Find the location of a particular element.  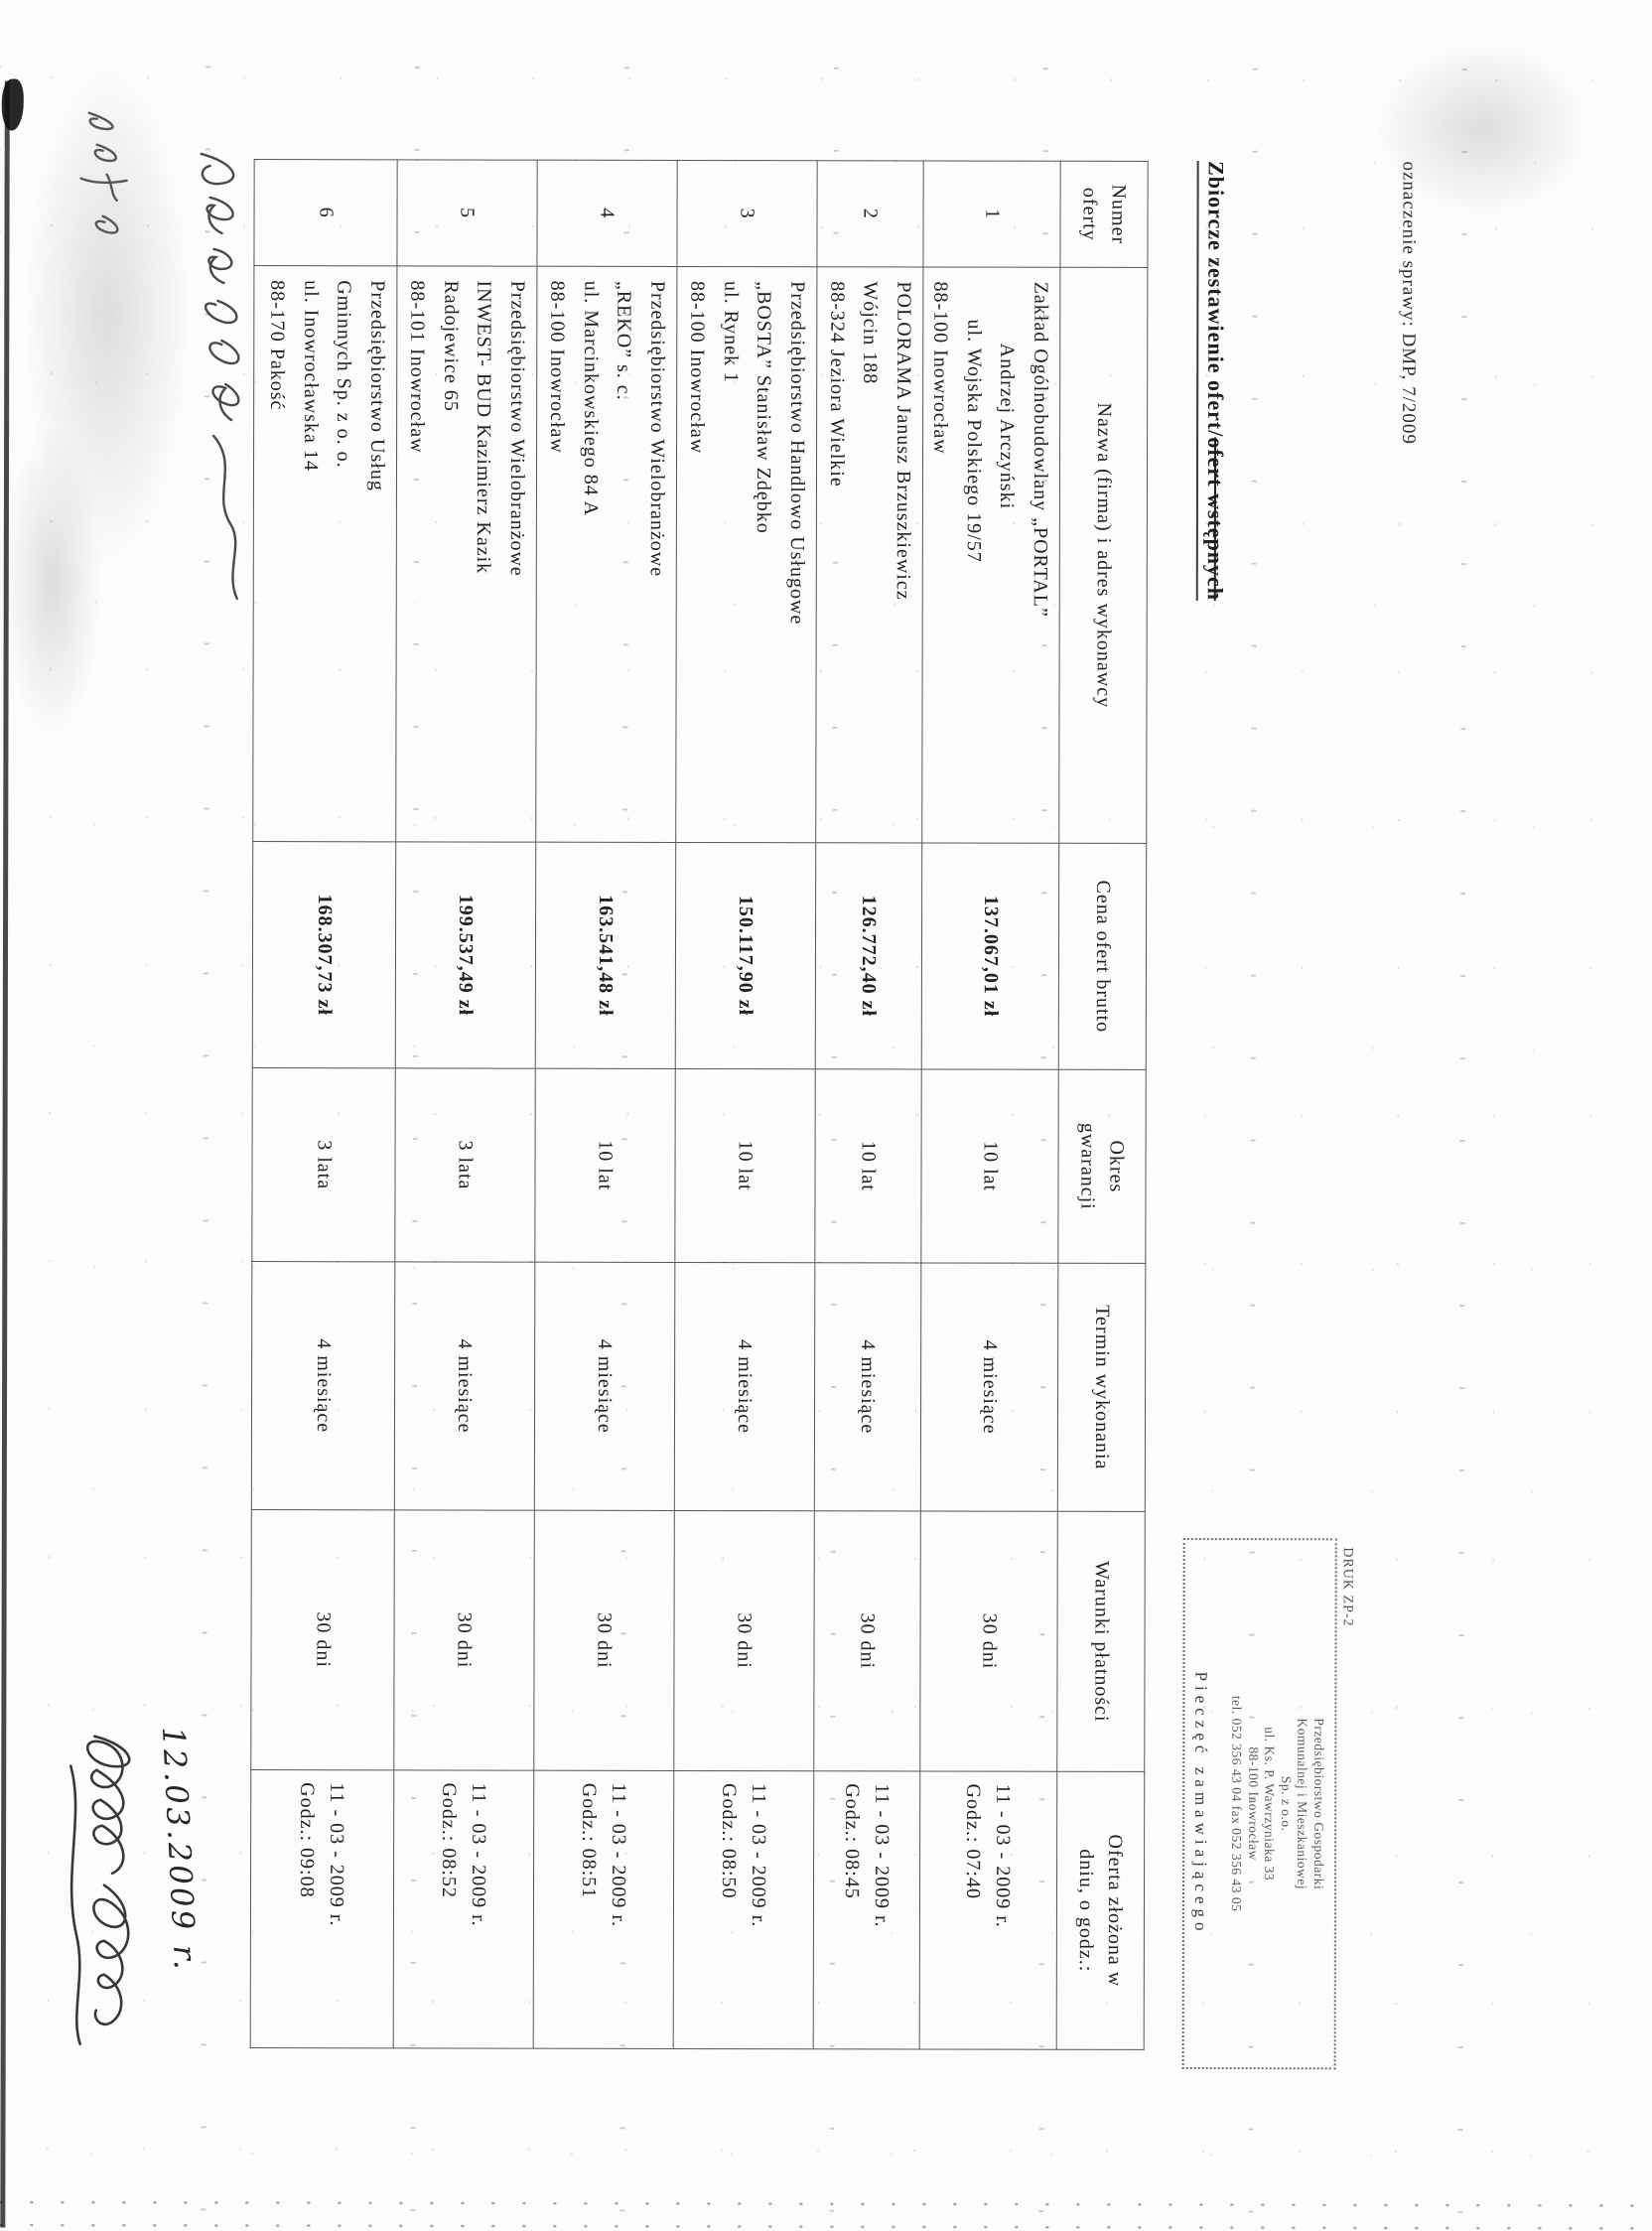

cell-offer-number: 4 is located at coordinates (607, 214).